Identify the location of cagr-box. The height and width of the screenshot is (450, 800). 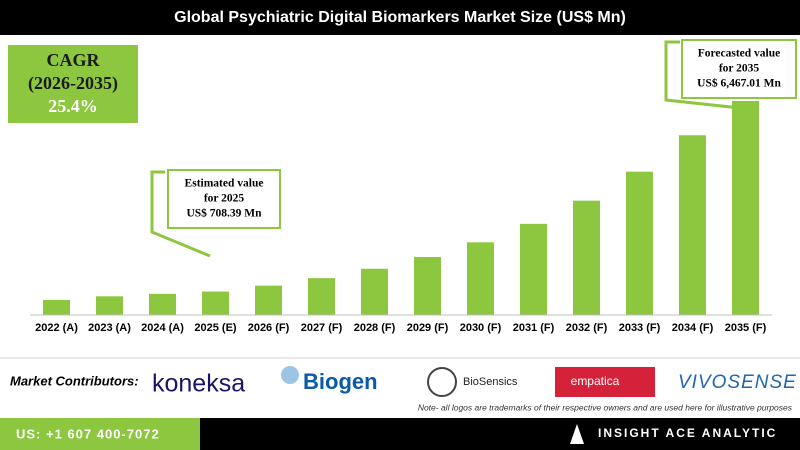
(73, 84).